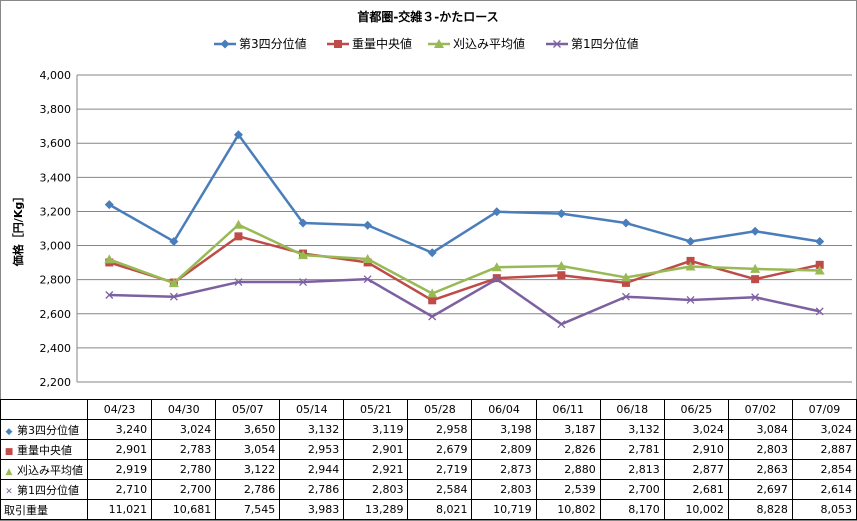 The image size is (857, 521). I want to click on data-label: 2,681, so click(696, 489).